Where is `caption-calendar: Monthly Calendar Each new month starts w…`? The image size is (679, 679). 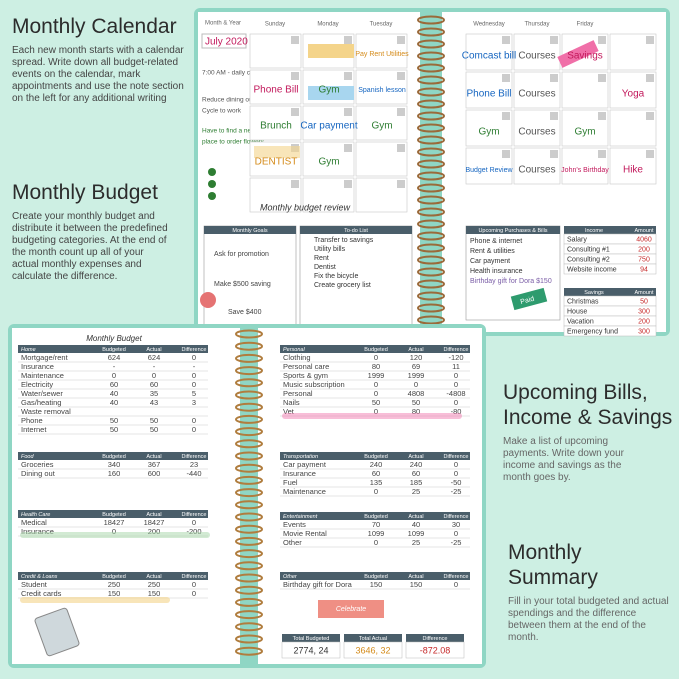 caption-calendar: Monthly Calendar Each new month starts w… is located at coordinates (104, 59).